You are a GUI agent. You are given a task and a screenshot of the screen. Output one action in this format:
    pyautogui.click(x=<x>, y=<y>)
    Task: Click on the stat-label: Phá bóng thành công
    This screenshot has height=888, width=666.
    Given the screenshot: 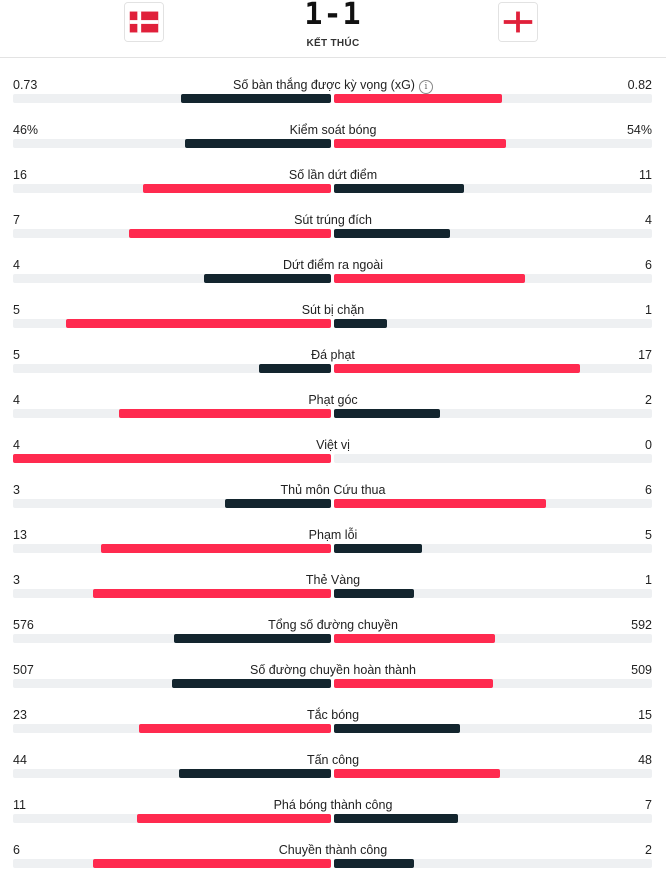 What is the action you would take?
    pyautogui.click(x=333, y=805)
    